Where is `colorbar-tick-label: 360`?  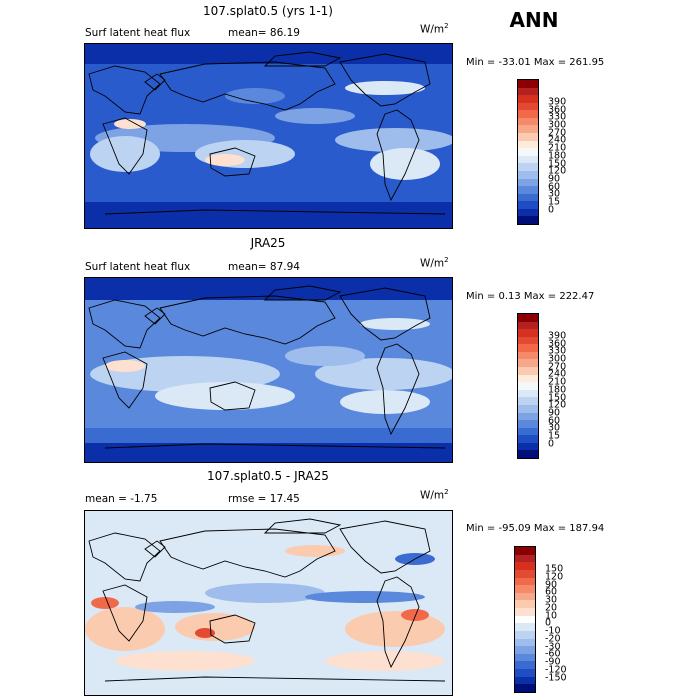 colorbar-tick-label: 360 is located at coordinates (557, 109).